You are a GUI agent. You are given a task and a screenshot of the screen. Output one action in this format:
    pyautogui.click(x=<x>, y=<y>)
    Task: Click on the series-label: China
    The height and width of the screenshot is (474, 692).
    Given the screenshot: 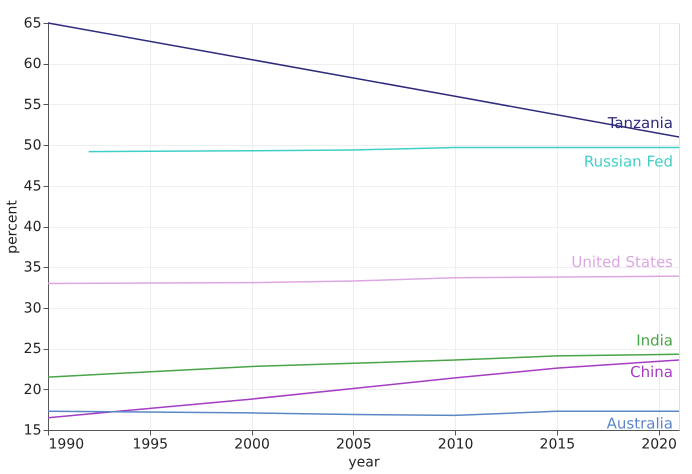 What is the action you would take?
    pyautogui.click(x=651, y=371)
    